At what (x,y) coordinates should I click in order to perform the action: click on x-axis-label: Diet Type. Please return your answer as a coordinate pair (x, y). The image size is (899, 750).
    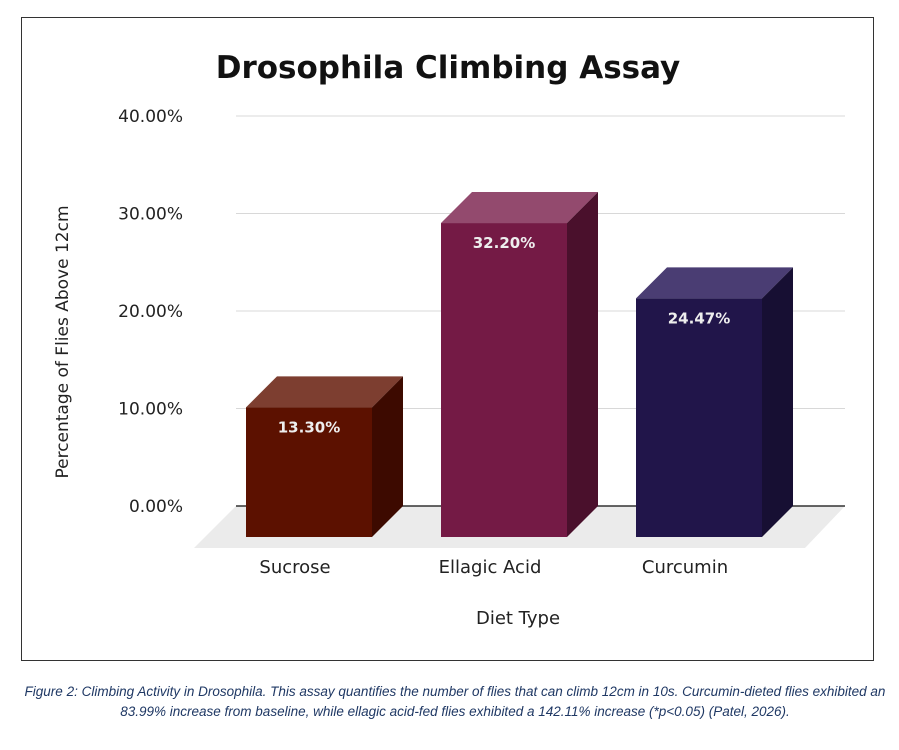
    Looking at the image, I should click on (518, 618).